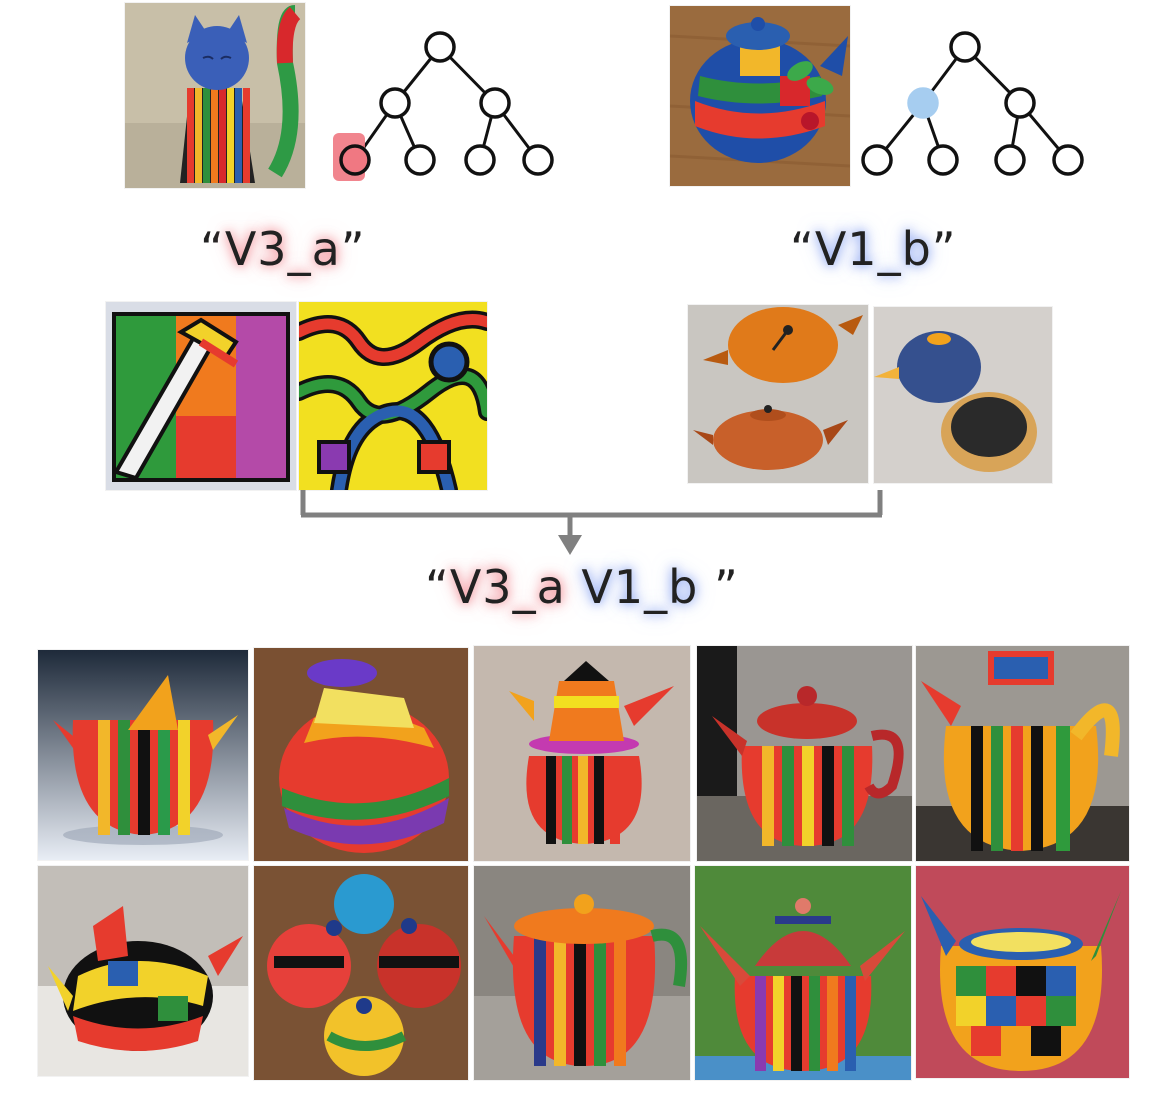  Describe the element at coordinates (873, 249) in the screenshot. I see `token-label-right: “V1_b”` at that location.